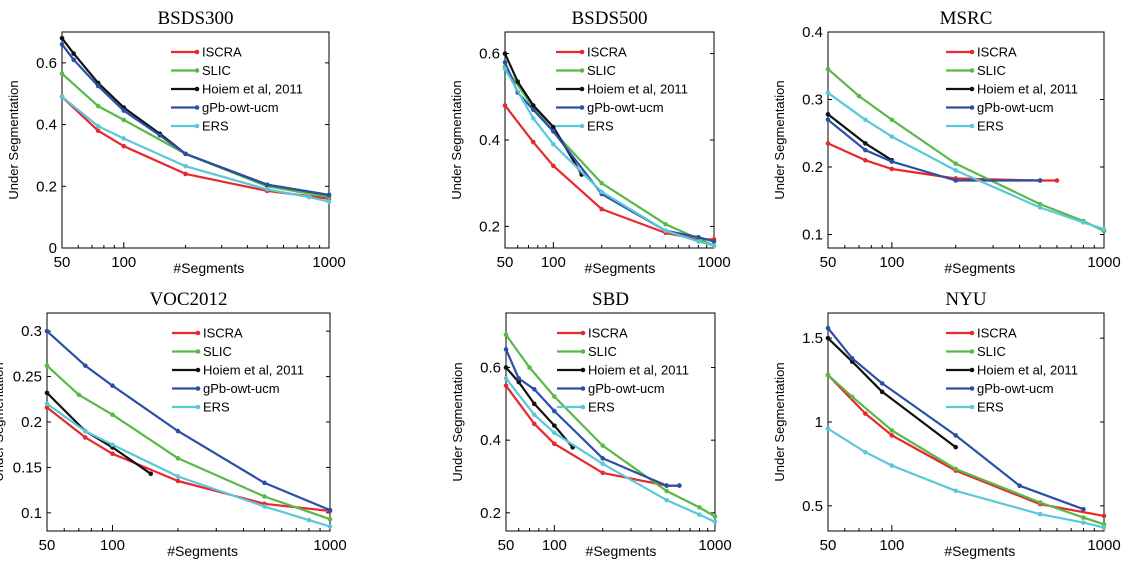  What do you see at coordinates (457, 421) in the screenshot?
I see `y-axis-label: Under Segmentation` at bounding box center [457, 421].